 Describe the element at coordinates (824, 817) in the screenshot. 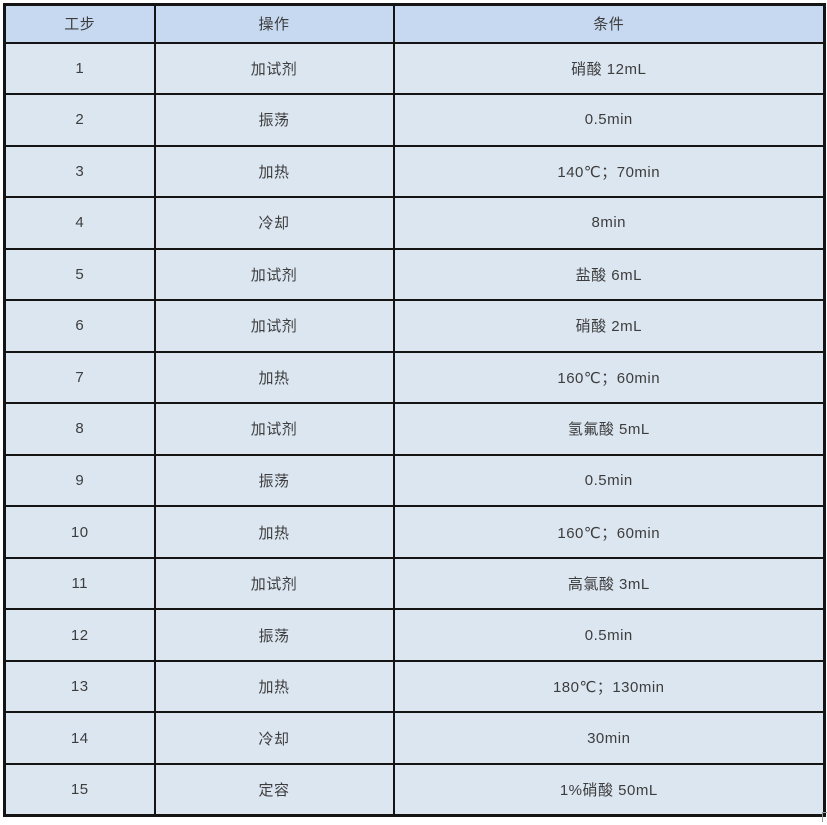

I see `corner-artifact` at that location.